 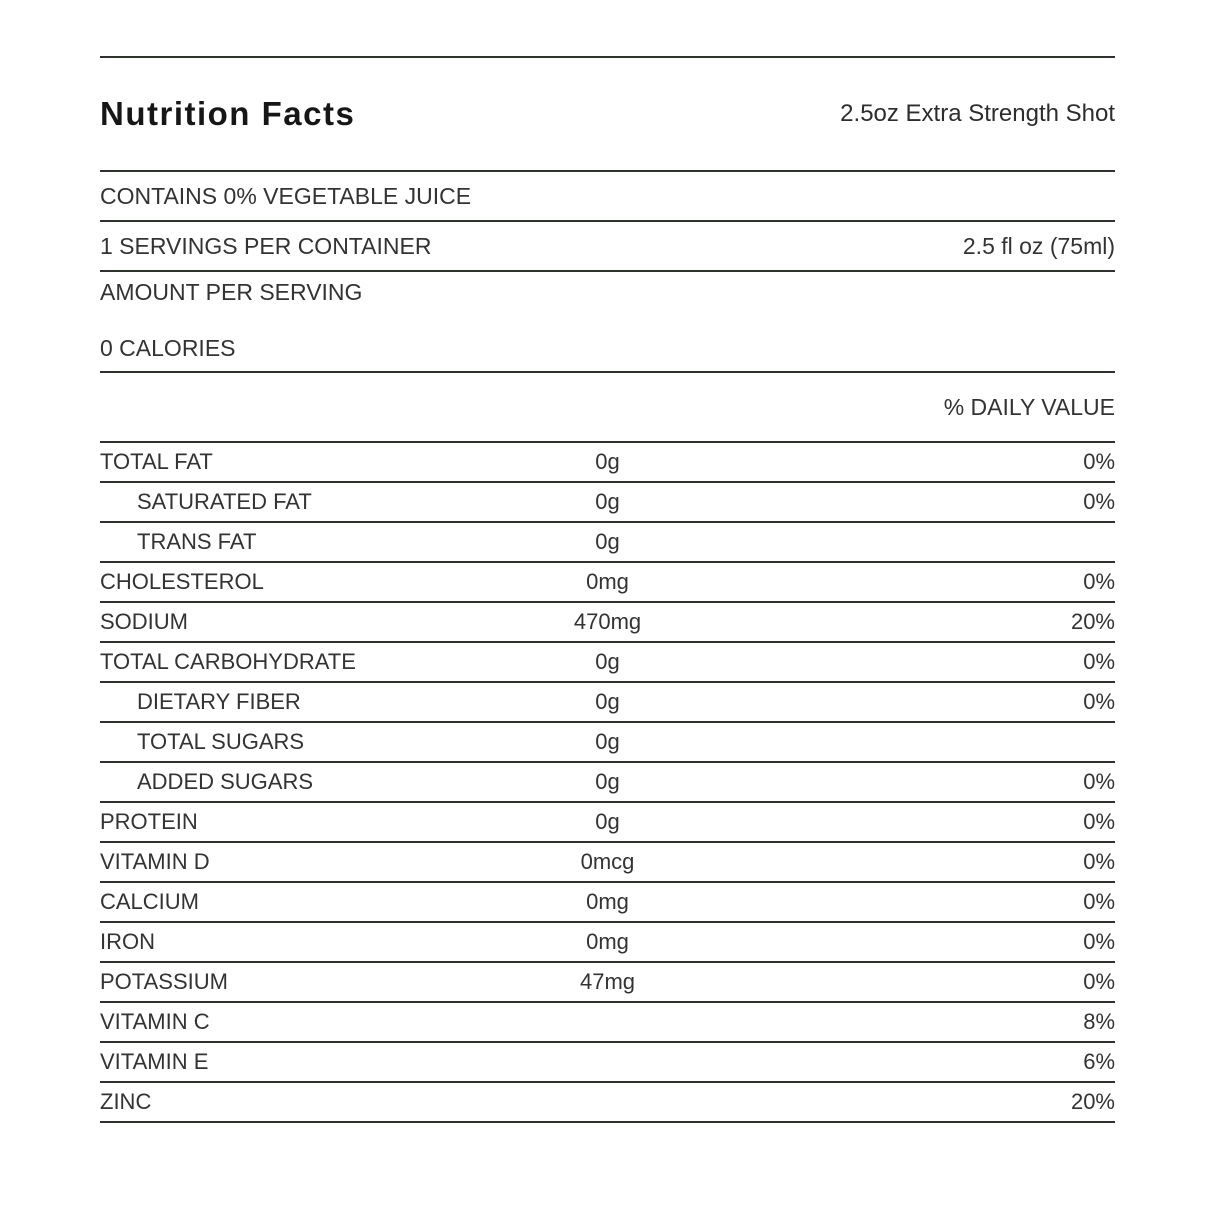 What do you see at coordinates (607, 57) in the screenshot?
I see `divider-top` at bounding box center [607, 57].